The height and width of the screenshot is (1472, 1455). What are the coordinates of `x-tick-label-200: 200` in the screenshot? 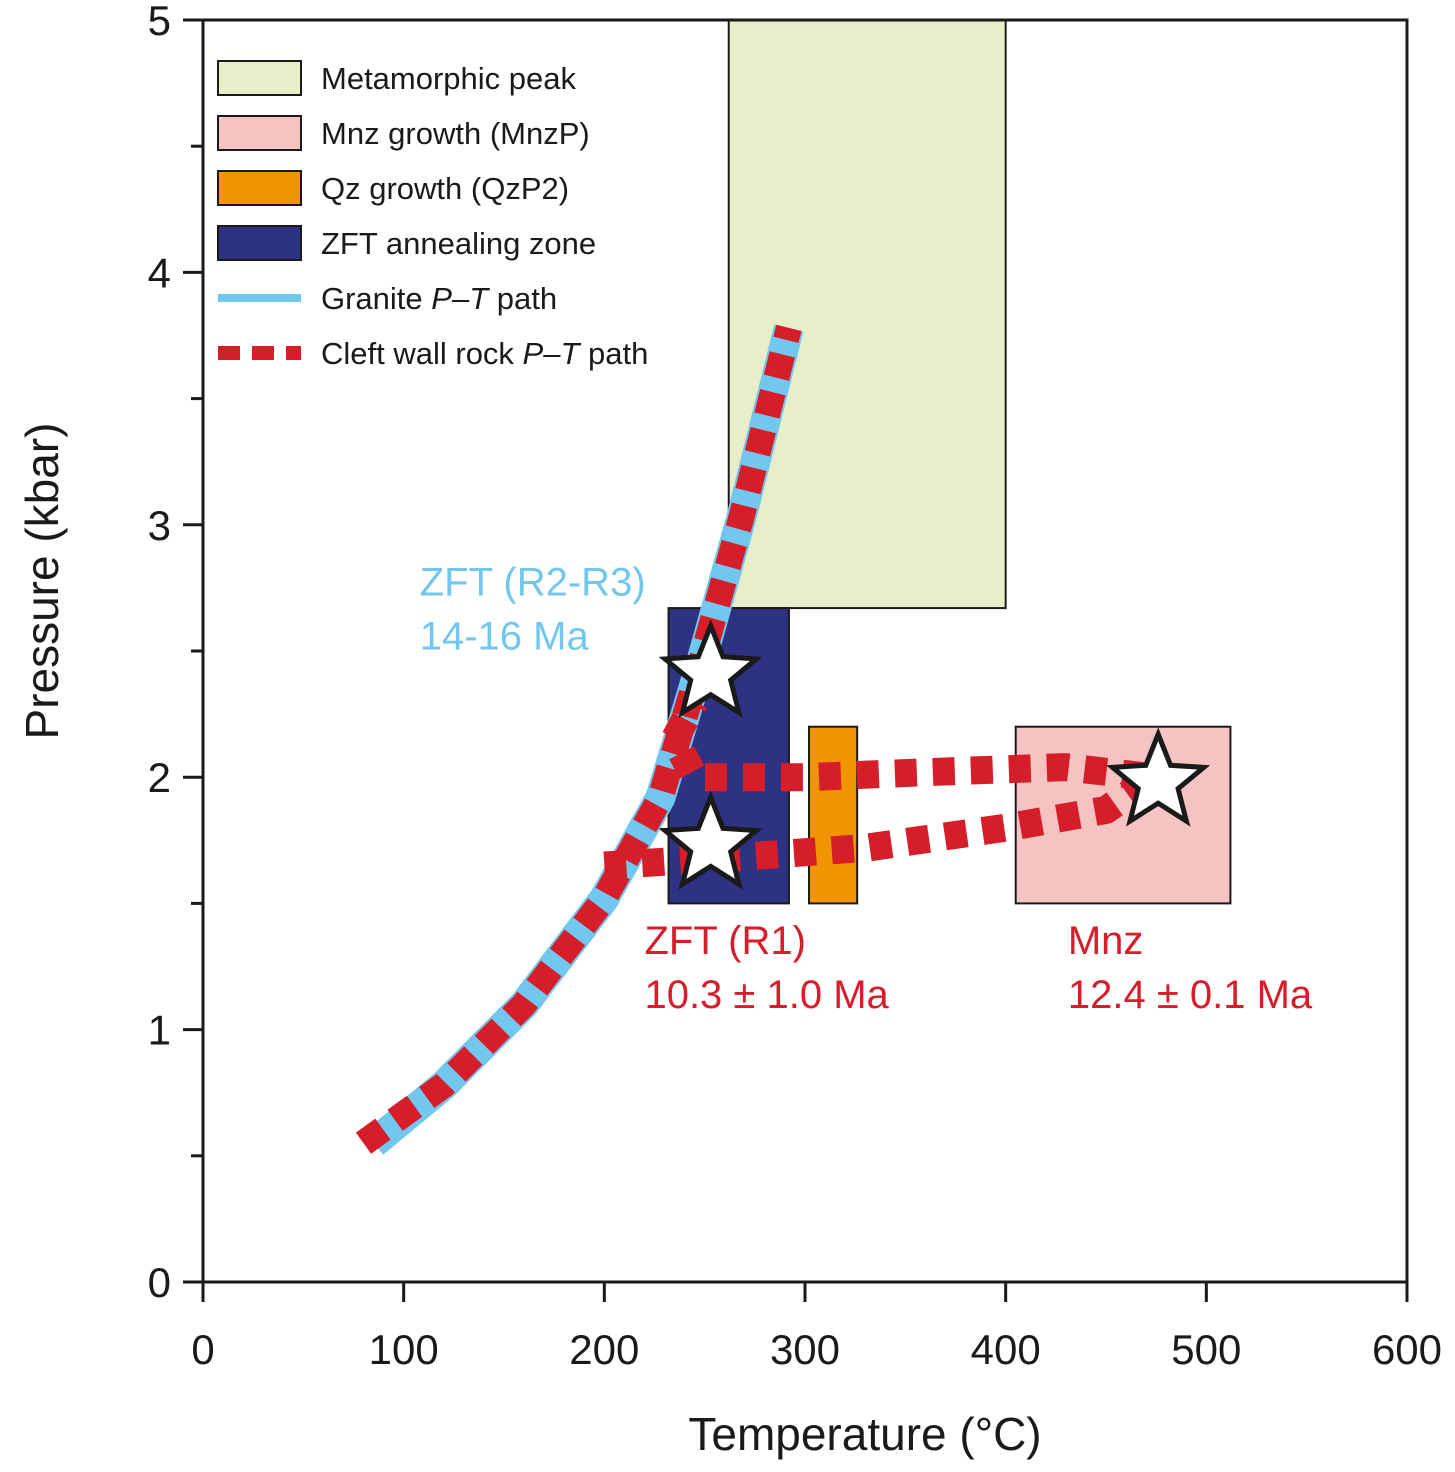 It's located at (604, 1349).